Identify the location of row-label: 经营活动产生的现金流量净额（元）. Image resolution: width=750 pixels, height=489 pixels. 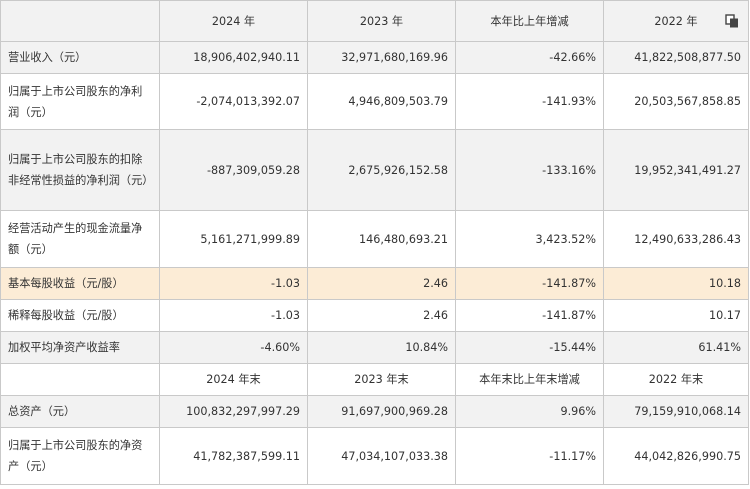
(80, 239).